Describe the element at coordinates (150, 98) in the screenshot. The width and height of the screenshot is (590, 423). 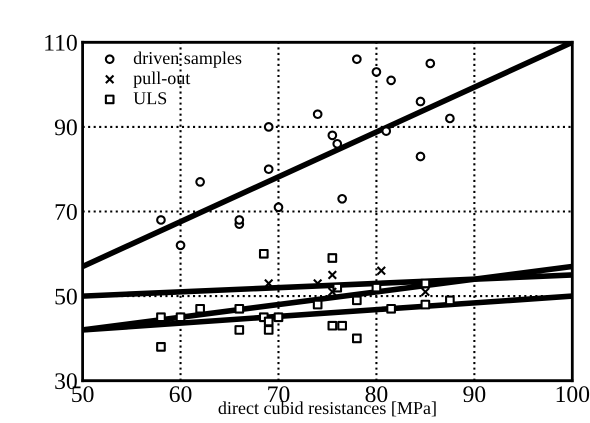
I see `legend-label: ULS` at that location.